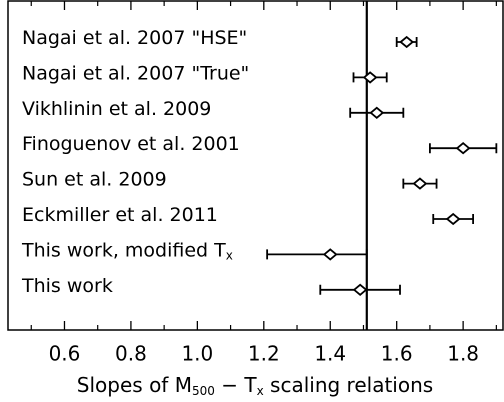  I want to click on text-part: Sun et al. 2009, so click(94, 179).